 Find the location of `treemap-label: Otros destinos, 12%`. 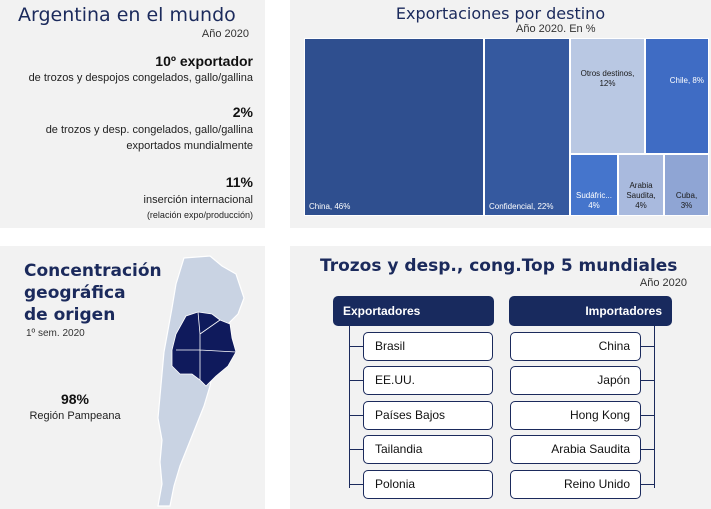

treemap-label: Otros destinos, 12% is located at coordinates (607, 78).